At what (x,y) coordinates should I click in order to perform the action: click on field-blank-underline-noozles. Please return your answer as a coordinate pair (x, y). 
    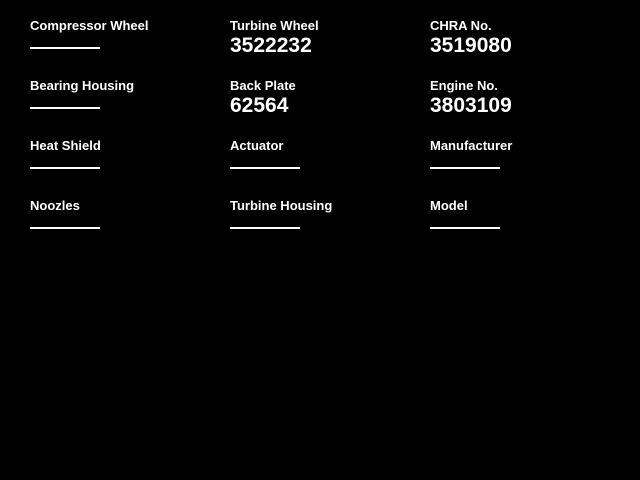
    Looking at the image, I should click on (65, 228).